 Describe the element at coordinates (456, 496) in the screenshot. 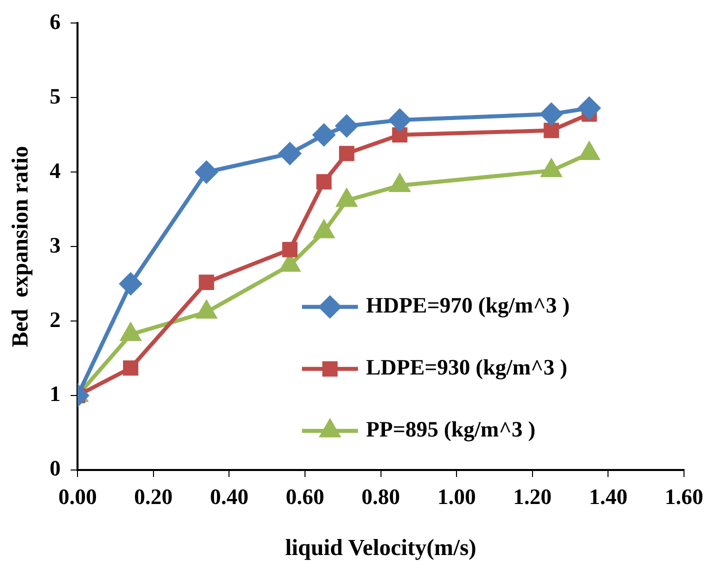

I see `x-tick-label: 1.00` at that location.